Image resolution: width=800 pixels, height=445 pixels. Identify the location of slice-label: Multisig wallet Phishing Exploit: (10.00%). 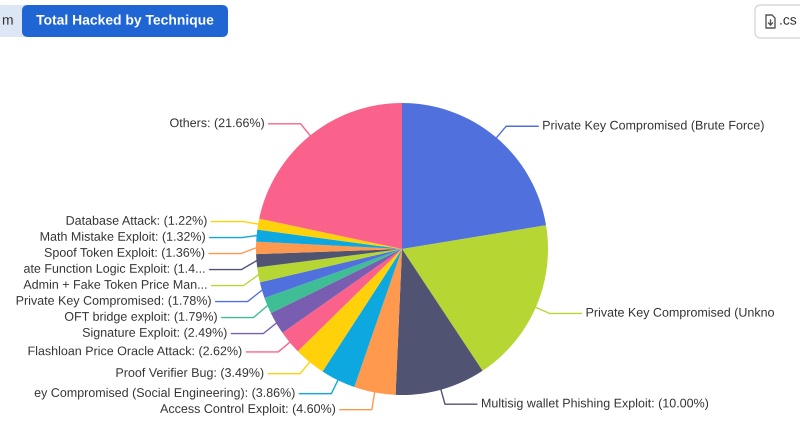
(595, 404).